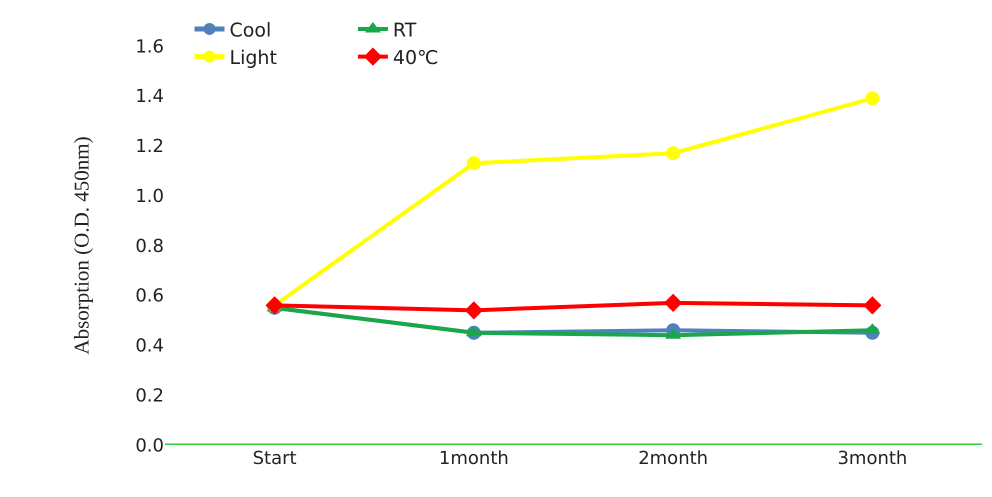 The image size is (992, 497). What do you see at coordinates (473, 458) in the screenshot?
I see `x-tick-label: 1month` at bounding box center [473, 458].